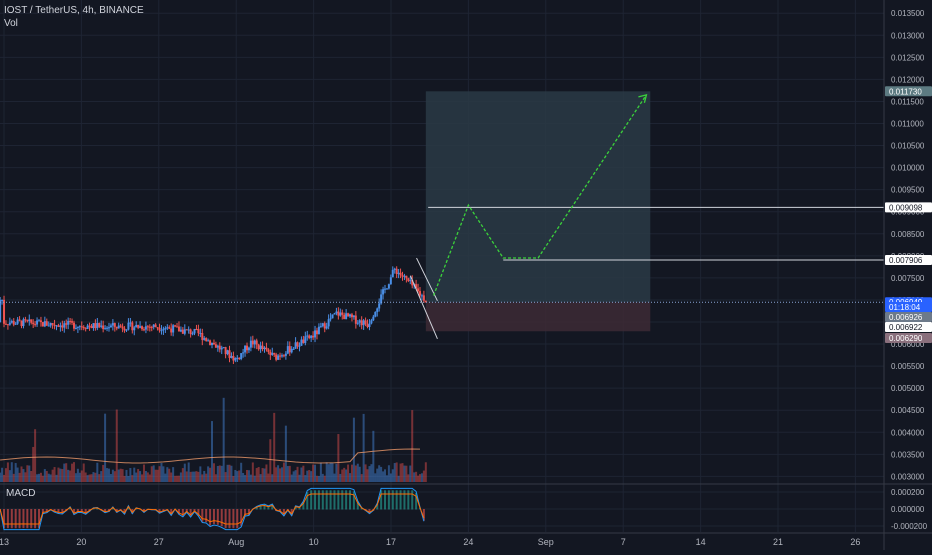 This screenshot has width=932, height=555. What do you see at coordinates (908, 13) in the screenshot?
I see `price-tick-label: 0.013500` at bounding box center [908, 13].